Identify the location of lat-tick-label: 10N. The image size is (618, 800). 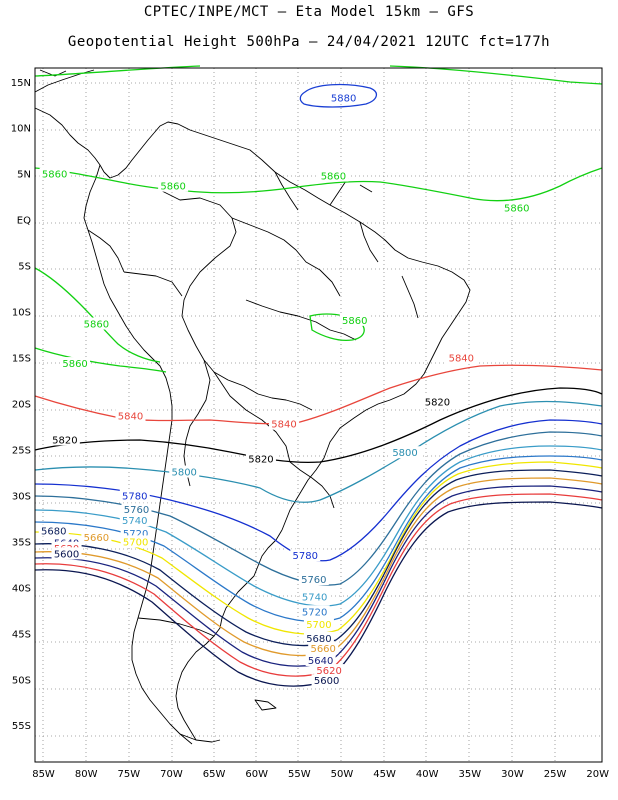
(21, 129).